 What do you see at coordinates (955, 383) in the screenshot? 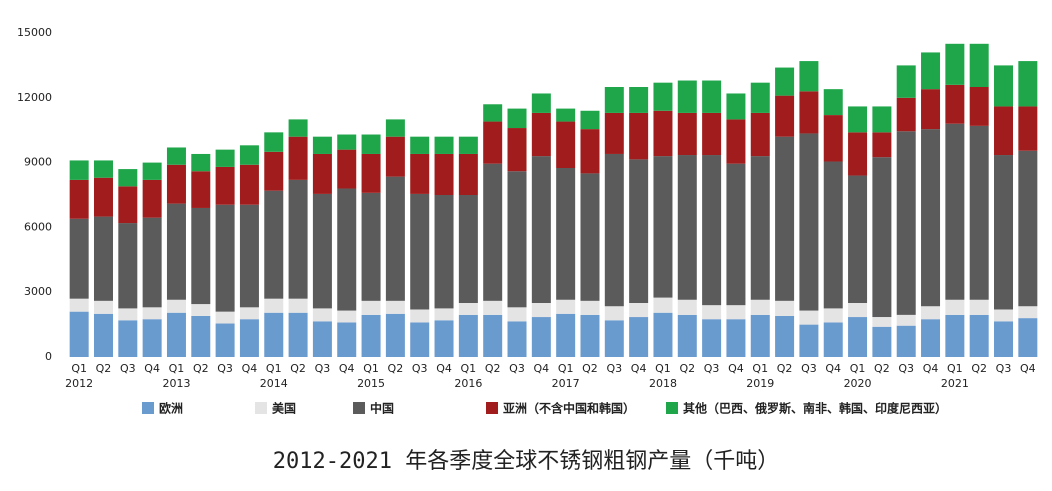
I see `year-label: 2021` at bounding box center [955, 383].